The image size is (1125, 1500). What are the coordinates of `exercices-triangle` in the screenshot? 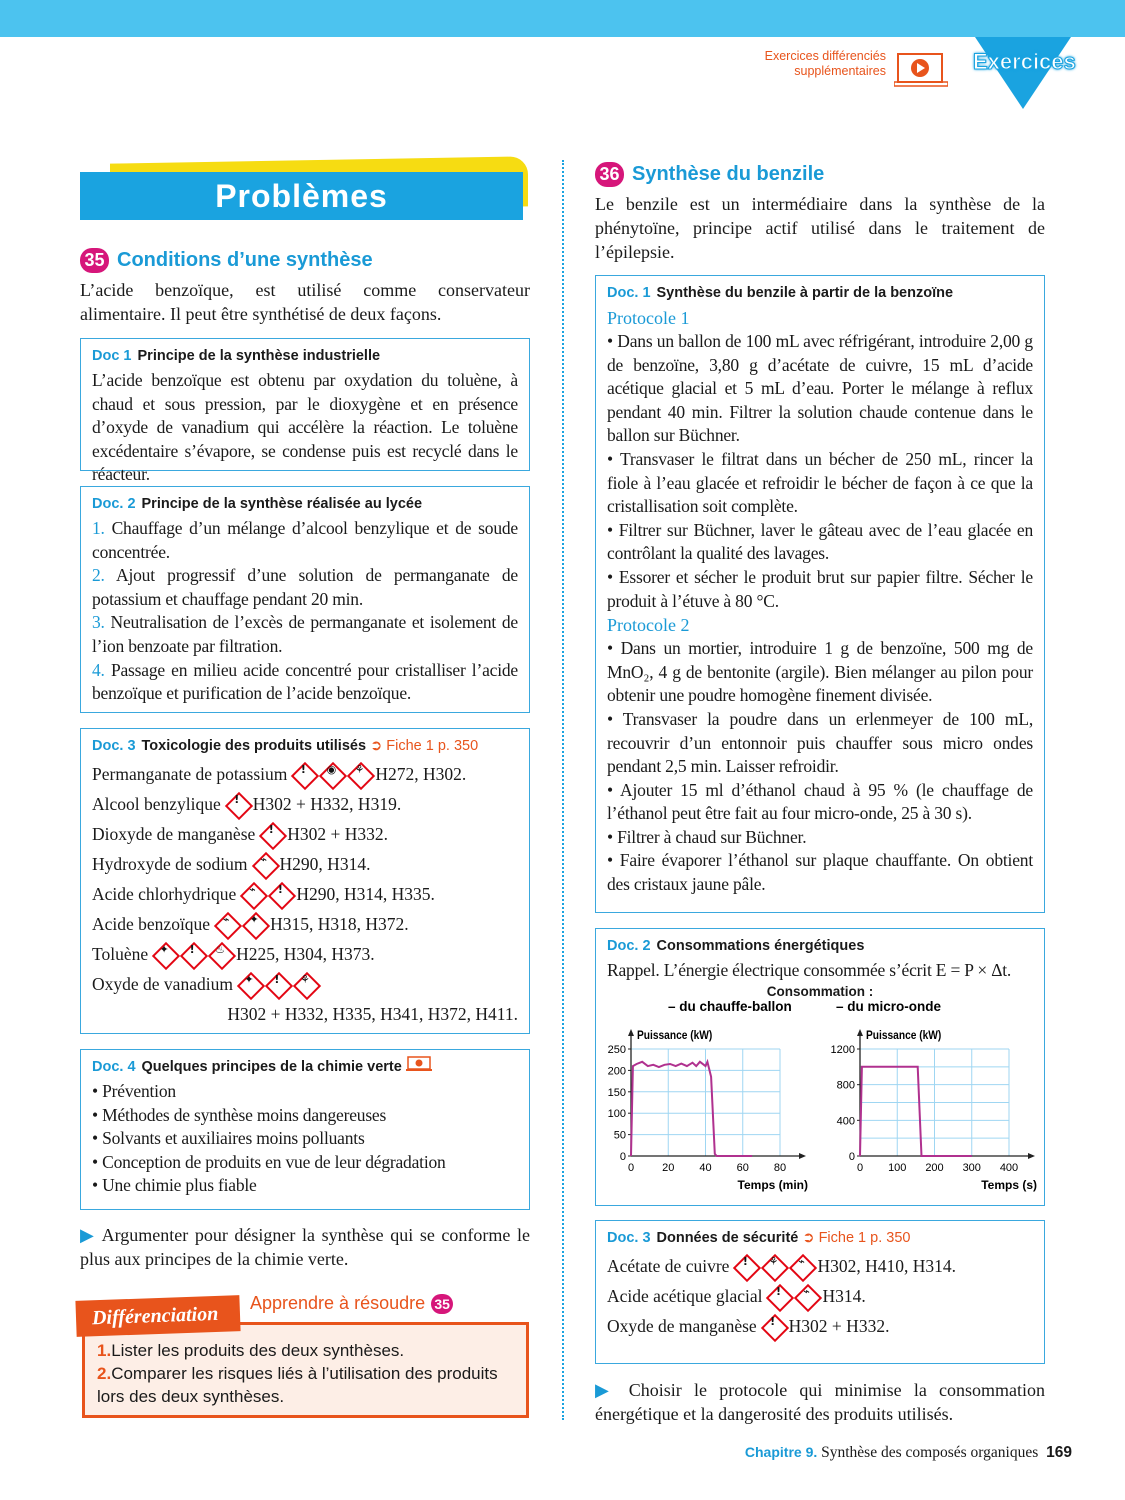 It's located at (1023, 73).